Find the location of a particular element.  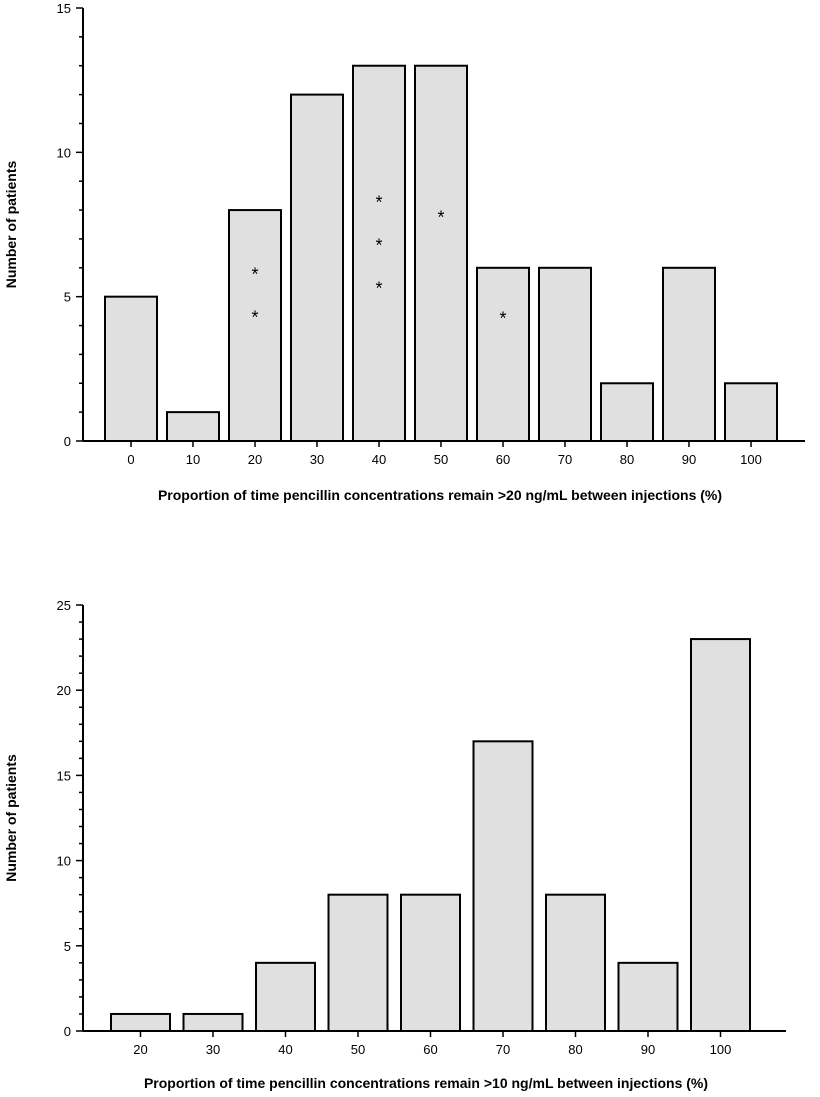

x-tick-label: 0 is located at coordinates (130, 459).